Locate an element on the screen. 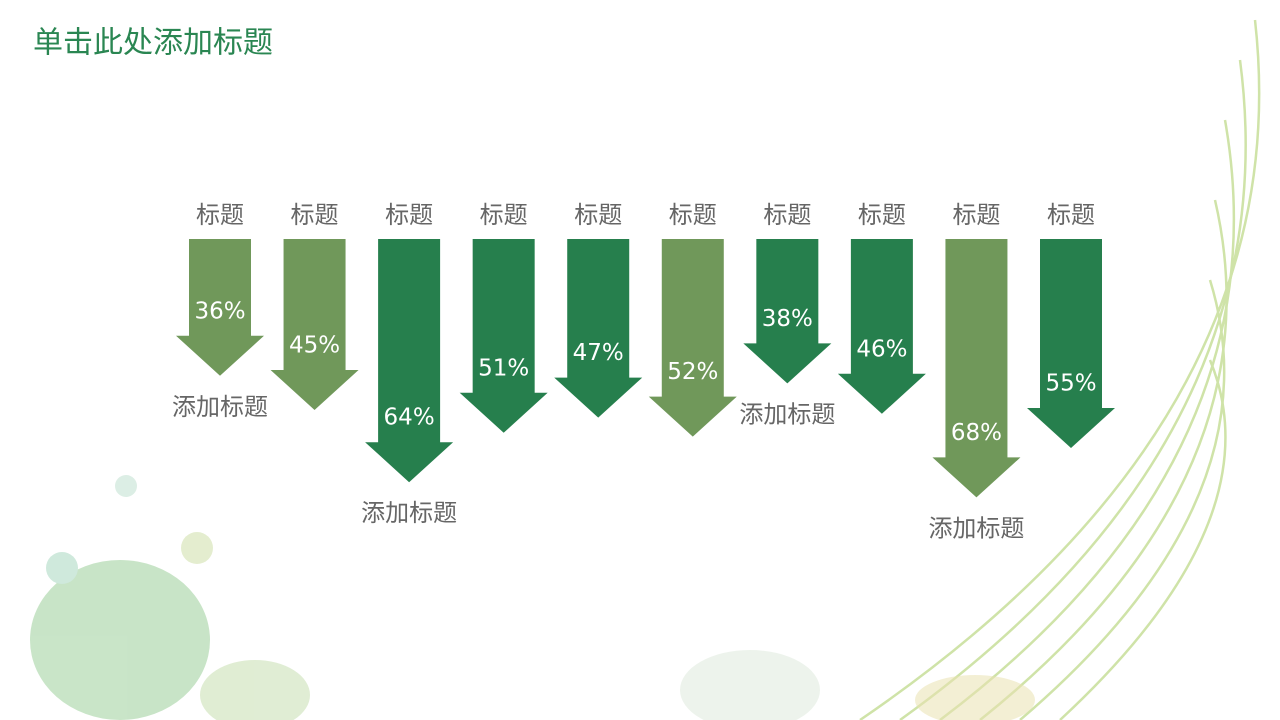 This screenshot has height=720, width=1280. value-label: 55% is located at coordinates (1070, 384).